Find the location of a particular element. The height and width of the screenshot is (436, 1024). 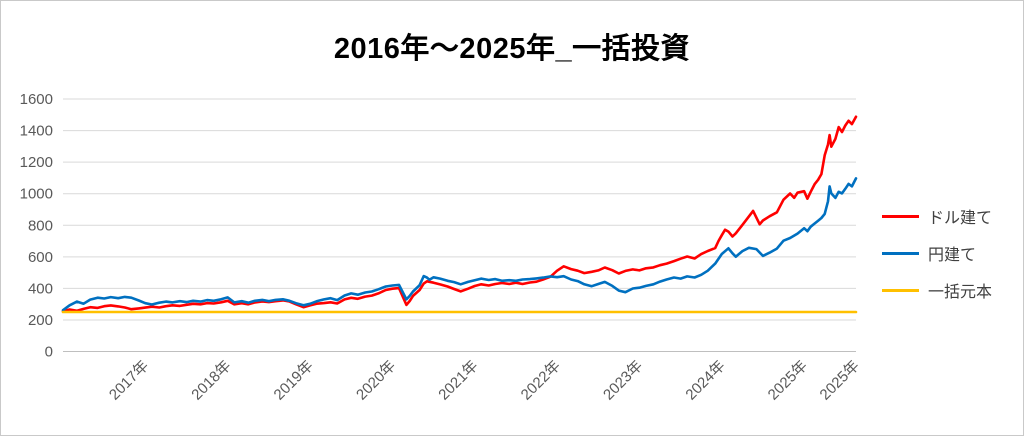

legend-swatch-principal is located at coordinates (900, 290).